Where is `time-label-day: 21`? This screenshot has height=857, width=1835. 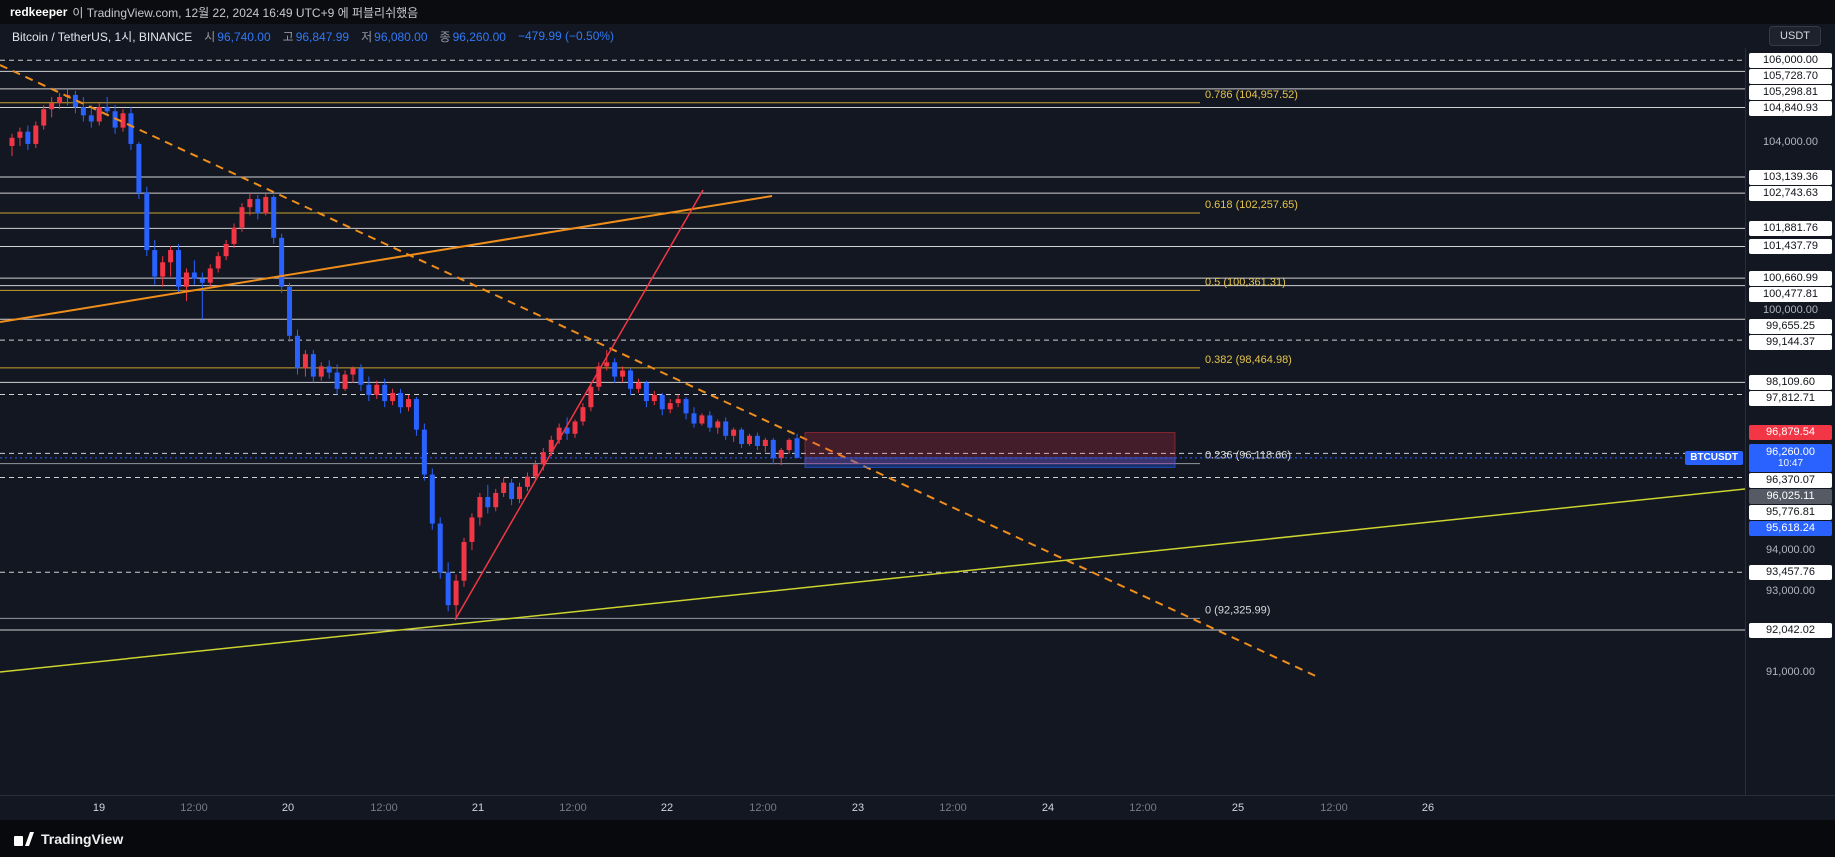 time-label-day: 21 is located at coordinates (478, 808).